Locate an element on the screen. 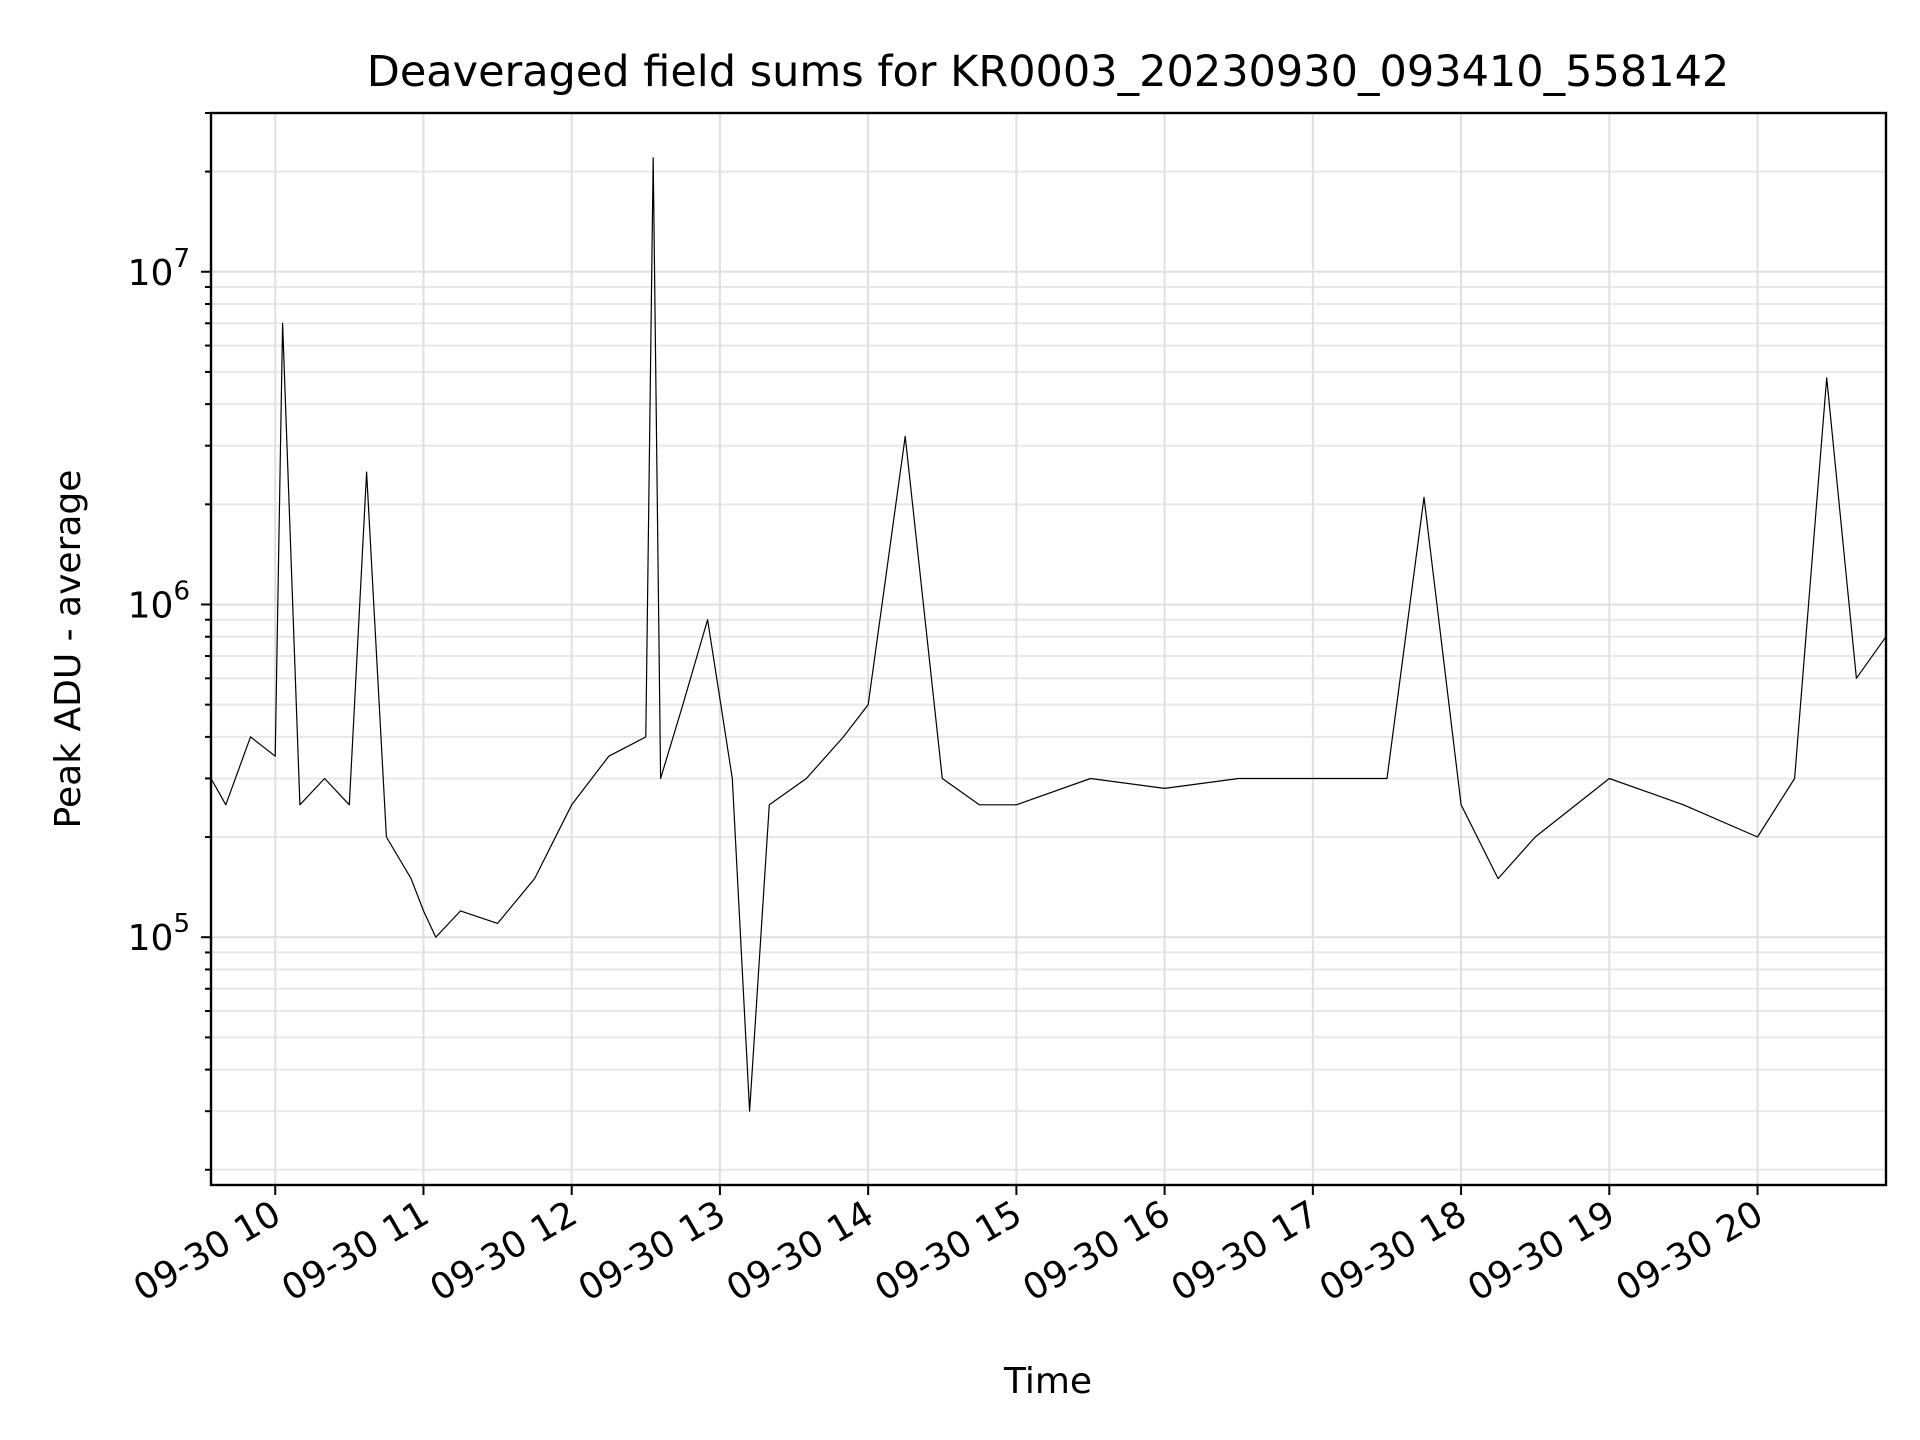 Image resolution: width=1920 pixels, height=1440 pixels. y-tick-label: 10⁷ is located at coordinates (159, 269).